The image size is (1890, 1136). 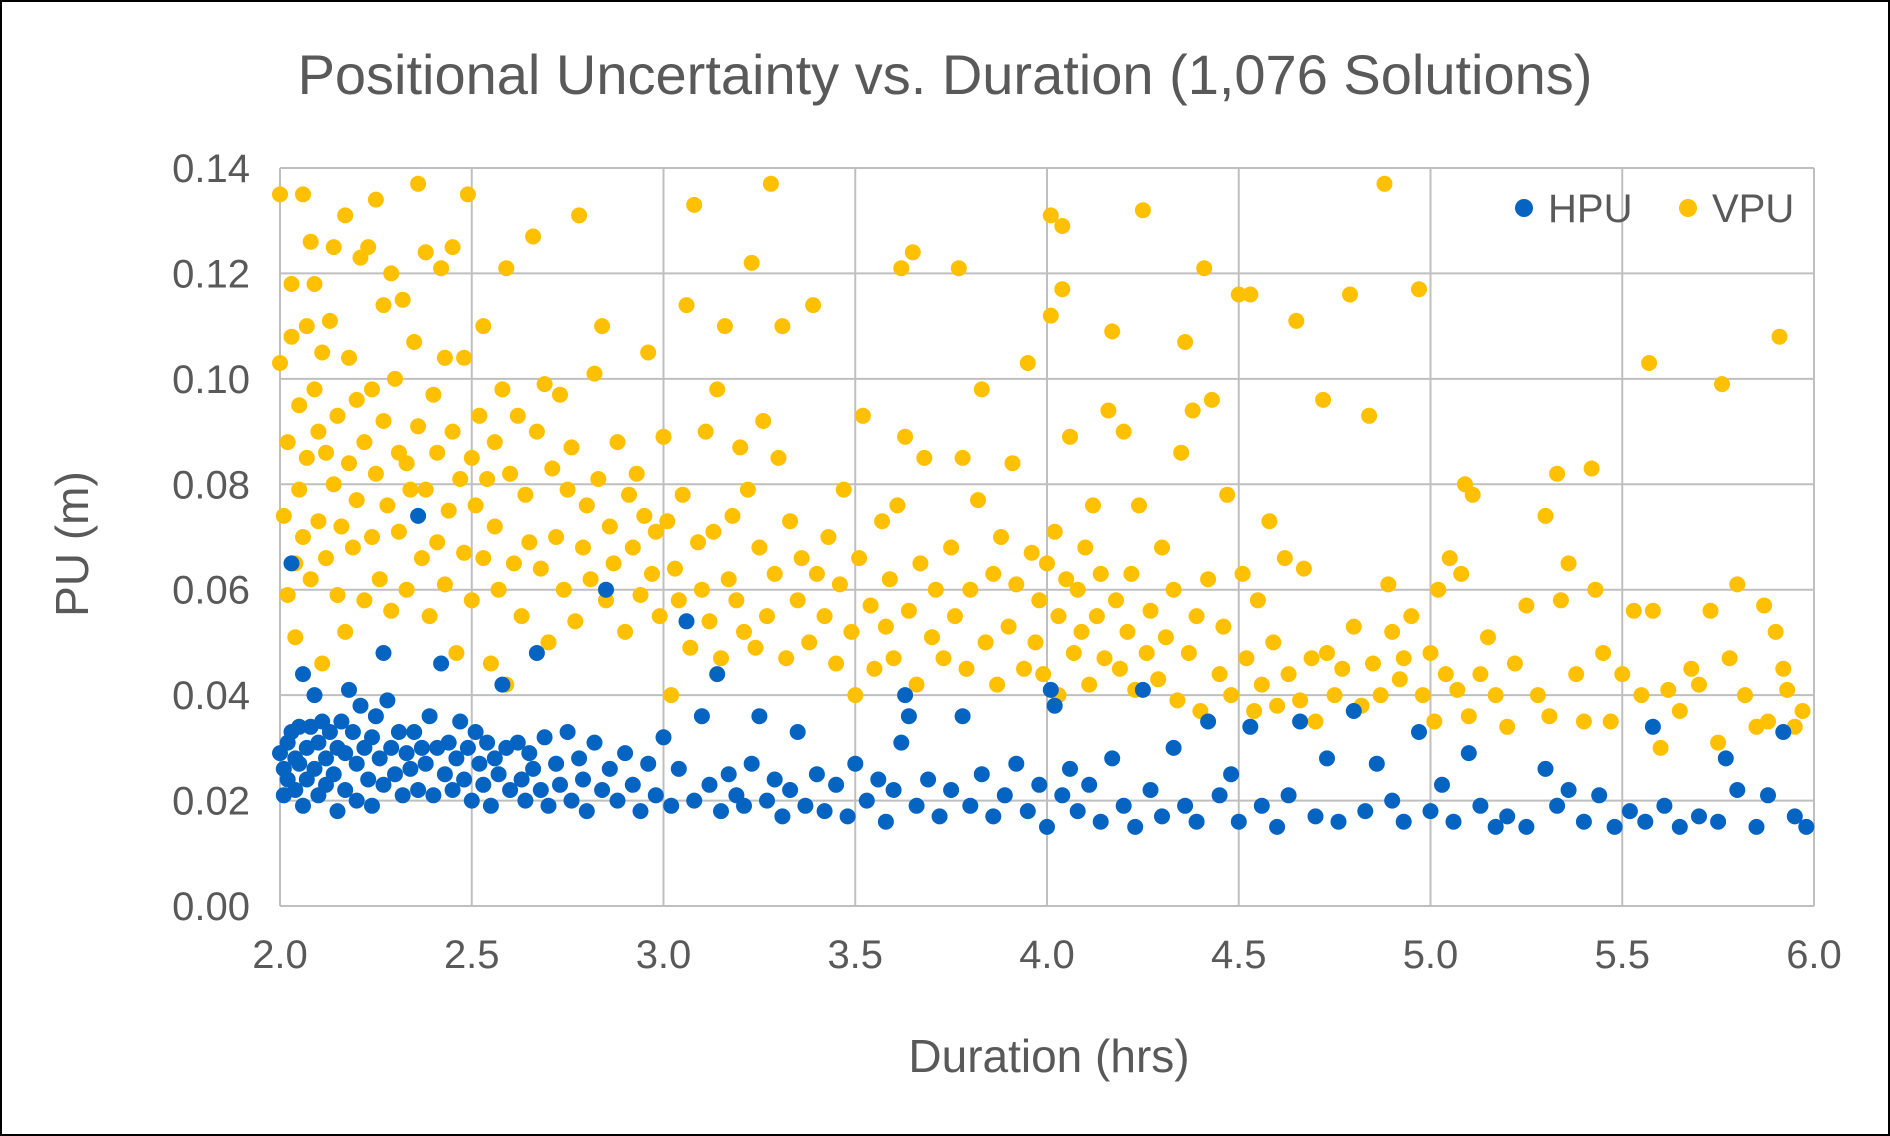 What do you see at coordinates (1590, 209) in the screenshot?
I see `legend-label-hpu: HPU` at bounding box center [1590, 209].